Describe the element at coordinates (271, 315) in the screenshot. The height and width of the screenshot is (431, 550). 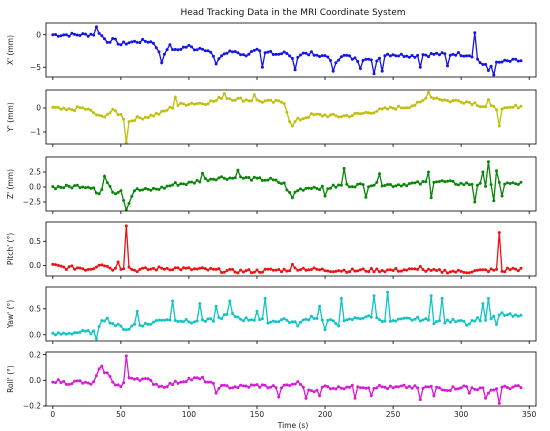
I see `panel-4: 0.5 0.0 Yaw' (°)` at that location.